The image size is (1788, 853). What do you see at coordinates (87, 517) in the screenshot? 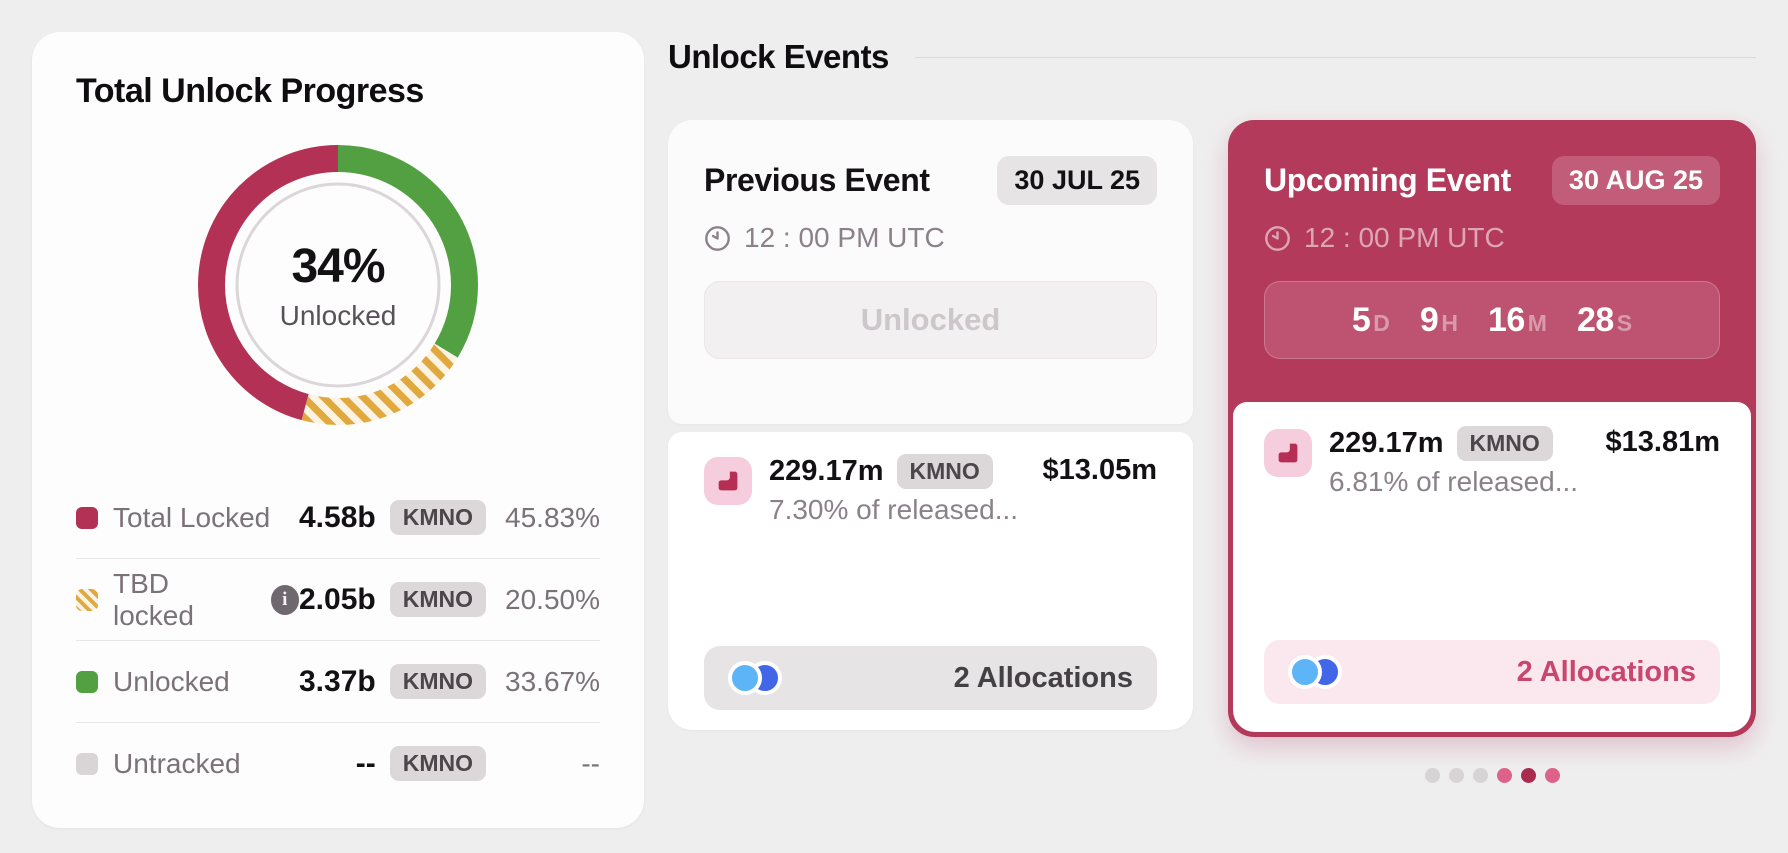
I see `total-locked-swatch` at bounding box center [87, 517].